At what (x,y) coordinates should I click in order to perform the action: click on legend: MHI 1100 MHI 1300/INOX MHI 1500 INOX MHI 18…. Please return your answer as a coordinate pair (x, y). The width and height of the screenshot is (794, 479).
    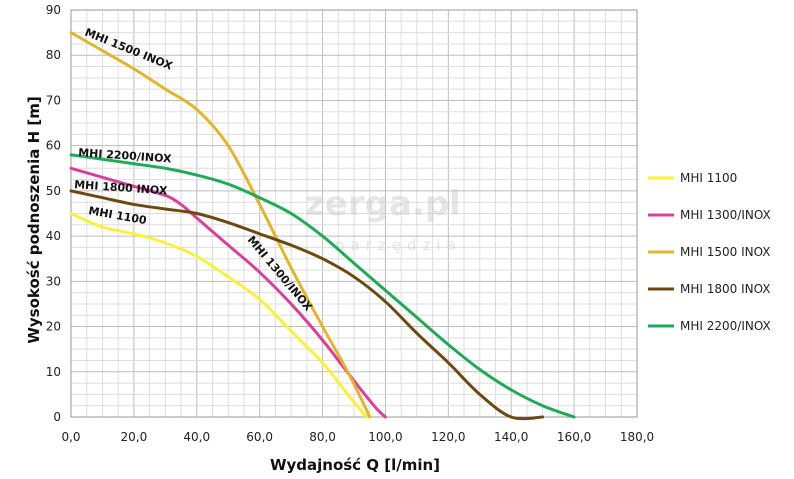
    Looking at the image, I should click on (709, 252).